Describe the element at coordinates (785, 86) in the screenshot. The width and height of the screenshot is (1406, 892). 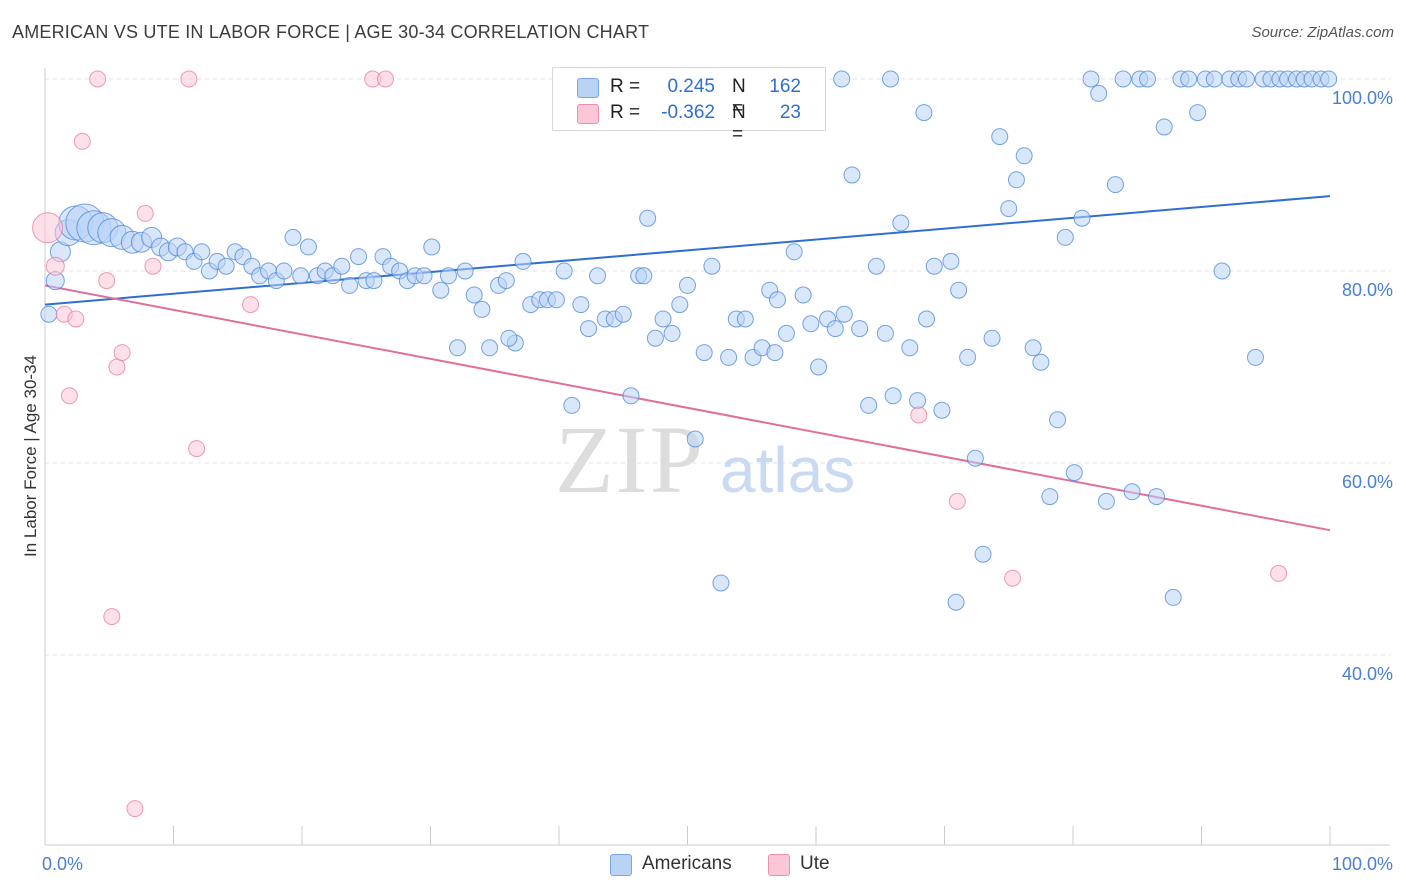
I see `legend-n-value: 162` at that location.